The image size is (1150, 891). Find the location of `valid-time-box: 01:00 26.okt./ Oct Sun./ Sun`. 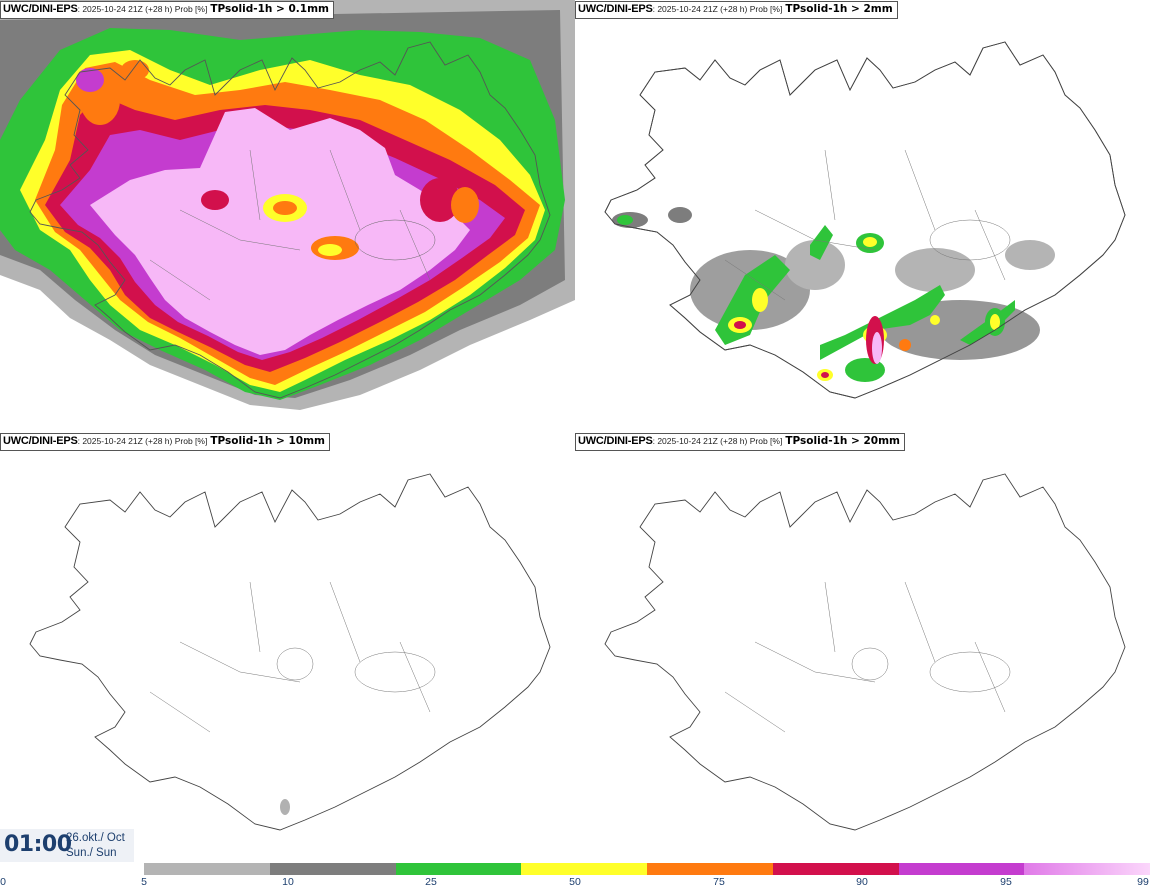

valid-time-box: 01:00 26.okt./ Oct Sun./ Sun is located at coordinates (67, 845).